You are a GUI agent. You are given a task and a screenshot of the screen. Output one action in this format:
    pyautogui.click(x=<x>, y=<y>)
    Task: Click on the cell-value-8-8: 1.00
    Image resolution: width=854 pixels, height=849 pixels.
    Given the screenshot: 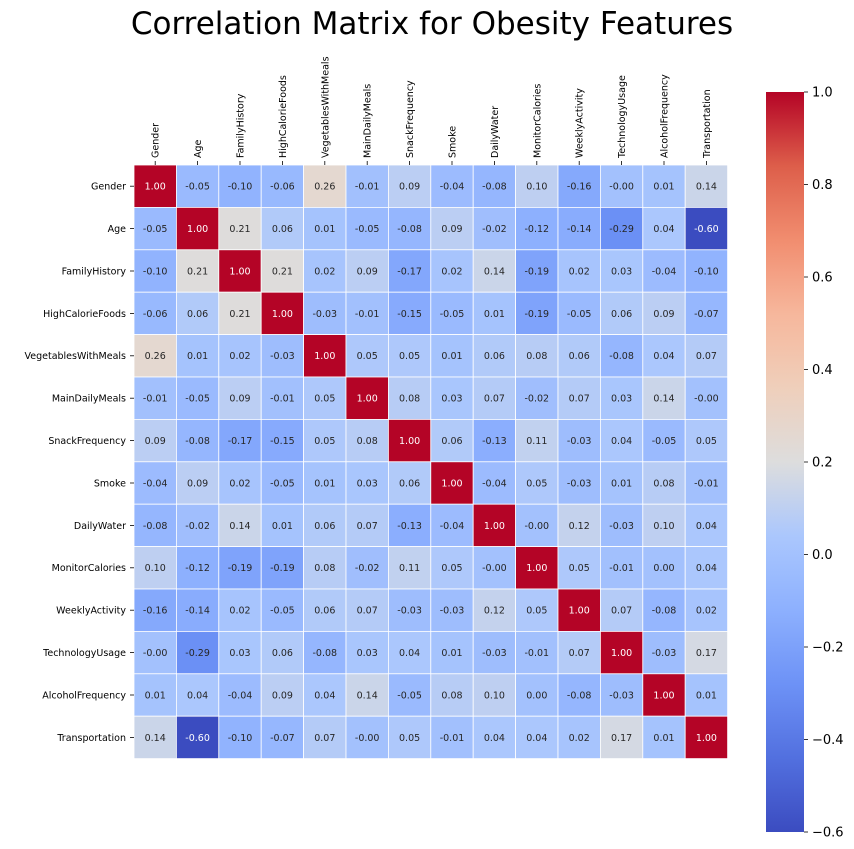 What is the action you would take?
    pyautogui.click(x=494, y=526)
    